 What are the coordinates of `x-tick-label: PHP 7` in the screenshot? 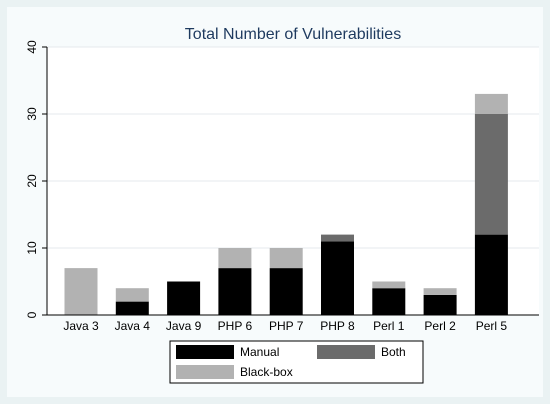 It's located at (286, 326).